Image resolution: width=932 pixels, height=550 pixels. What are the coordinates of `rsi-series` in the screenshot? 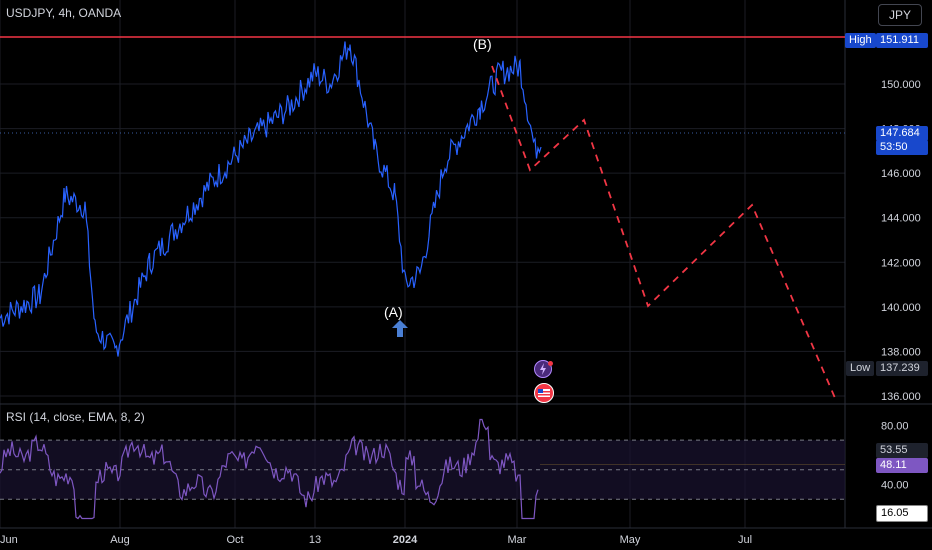 It's located at (269, 469).